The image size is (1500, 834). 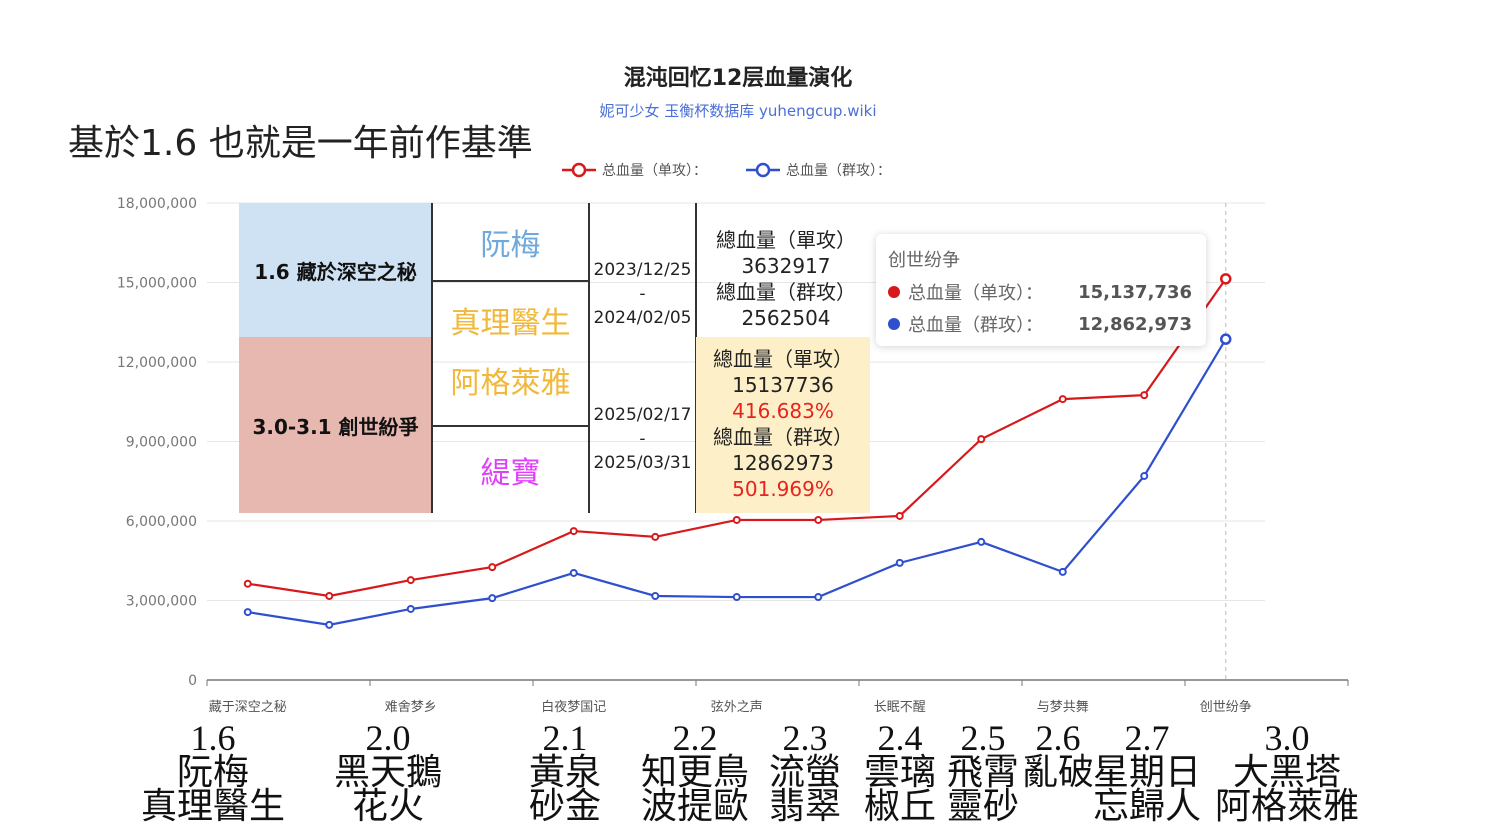 I want to click on char-name: 阿格萊雅, so click(x=510, y=383).